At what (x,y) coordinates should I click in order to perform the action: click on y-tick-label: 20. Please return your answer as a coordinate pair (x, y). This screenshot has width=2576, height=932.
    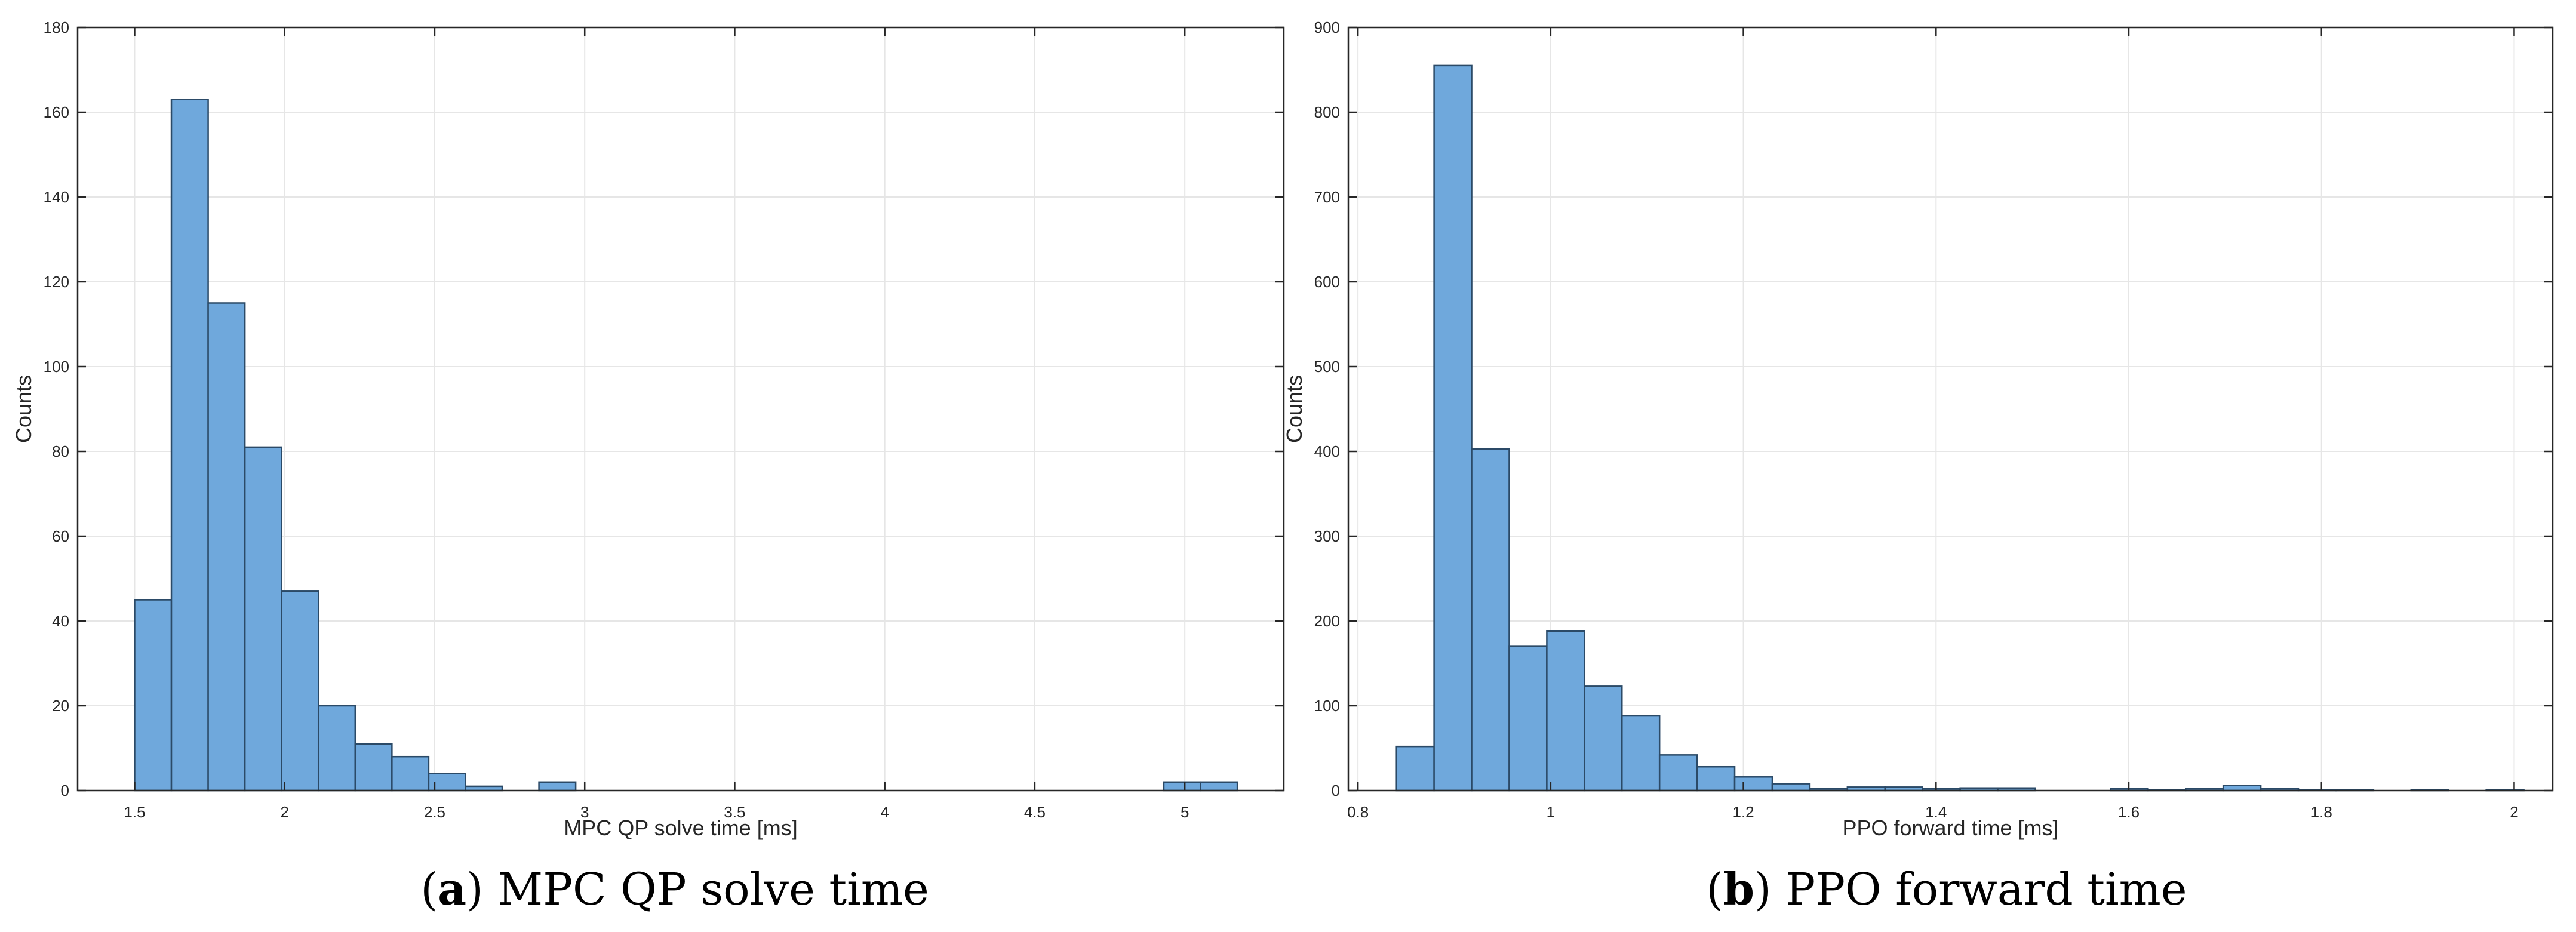
    Looking at the image, I should click on (60, 706).